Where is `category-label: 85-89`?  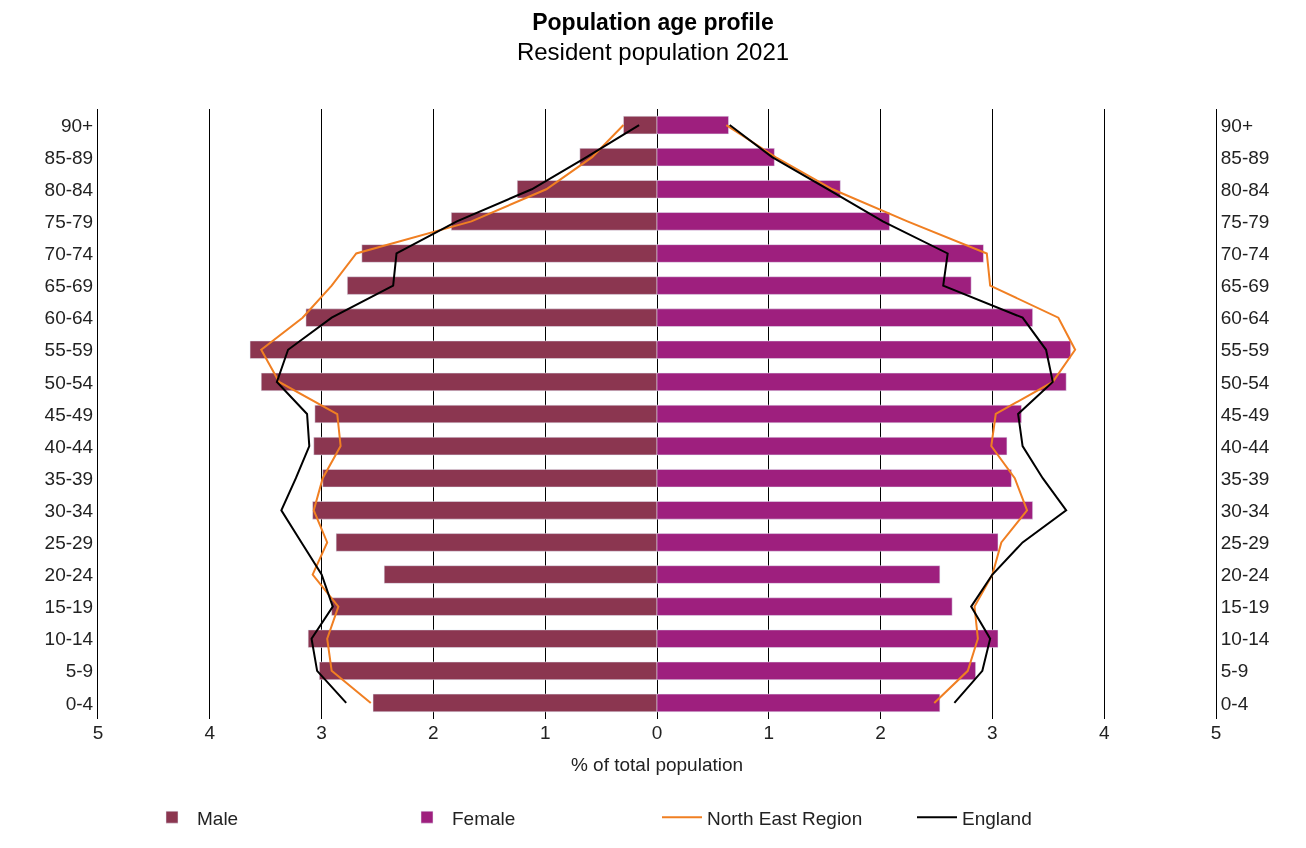
category-label: 85-89 is located at coordinates (1245, 157).